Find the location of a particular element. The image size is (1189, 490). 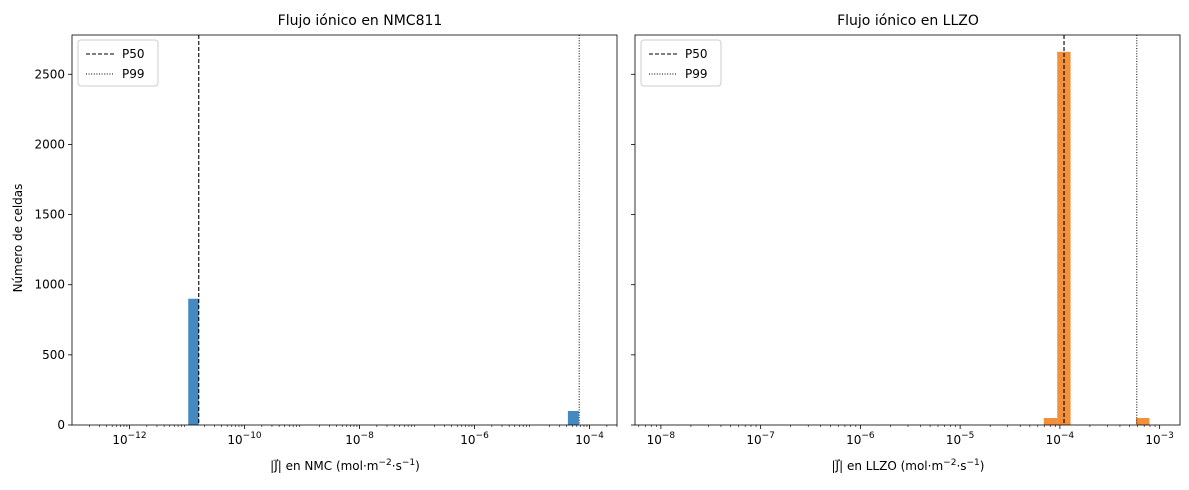

chart-title-nmc: Flujo iónico en NMC811 is located at coordinates (360, 21).